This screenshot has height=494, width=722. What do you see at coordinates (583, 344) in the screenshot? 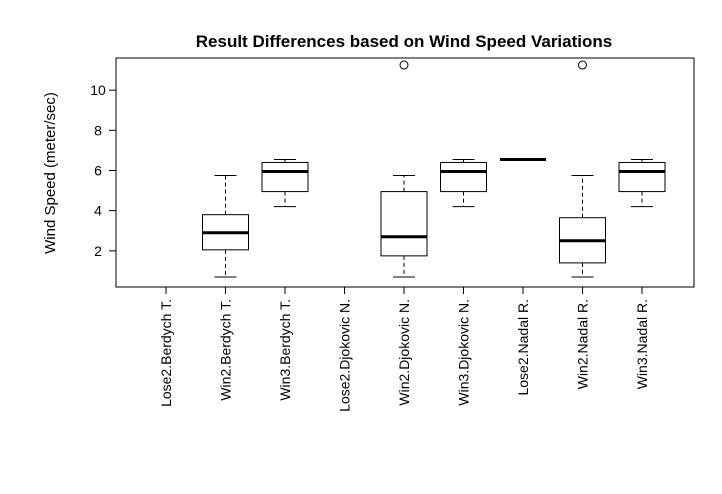
I see `x-category-label: Win2.Nadal R.` at bounding box center [583, 344].